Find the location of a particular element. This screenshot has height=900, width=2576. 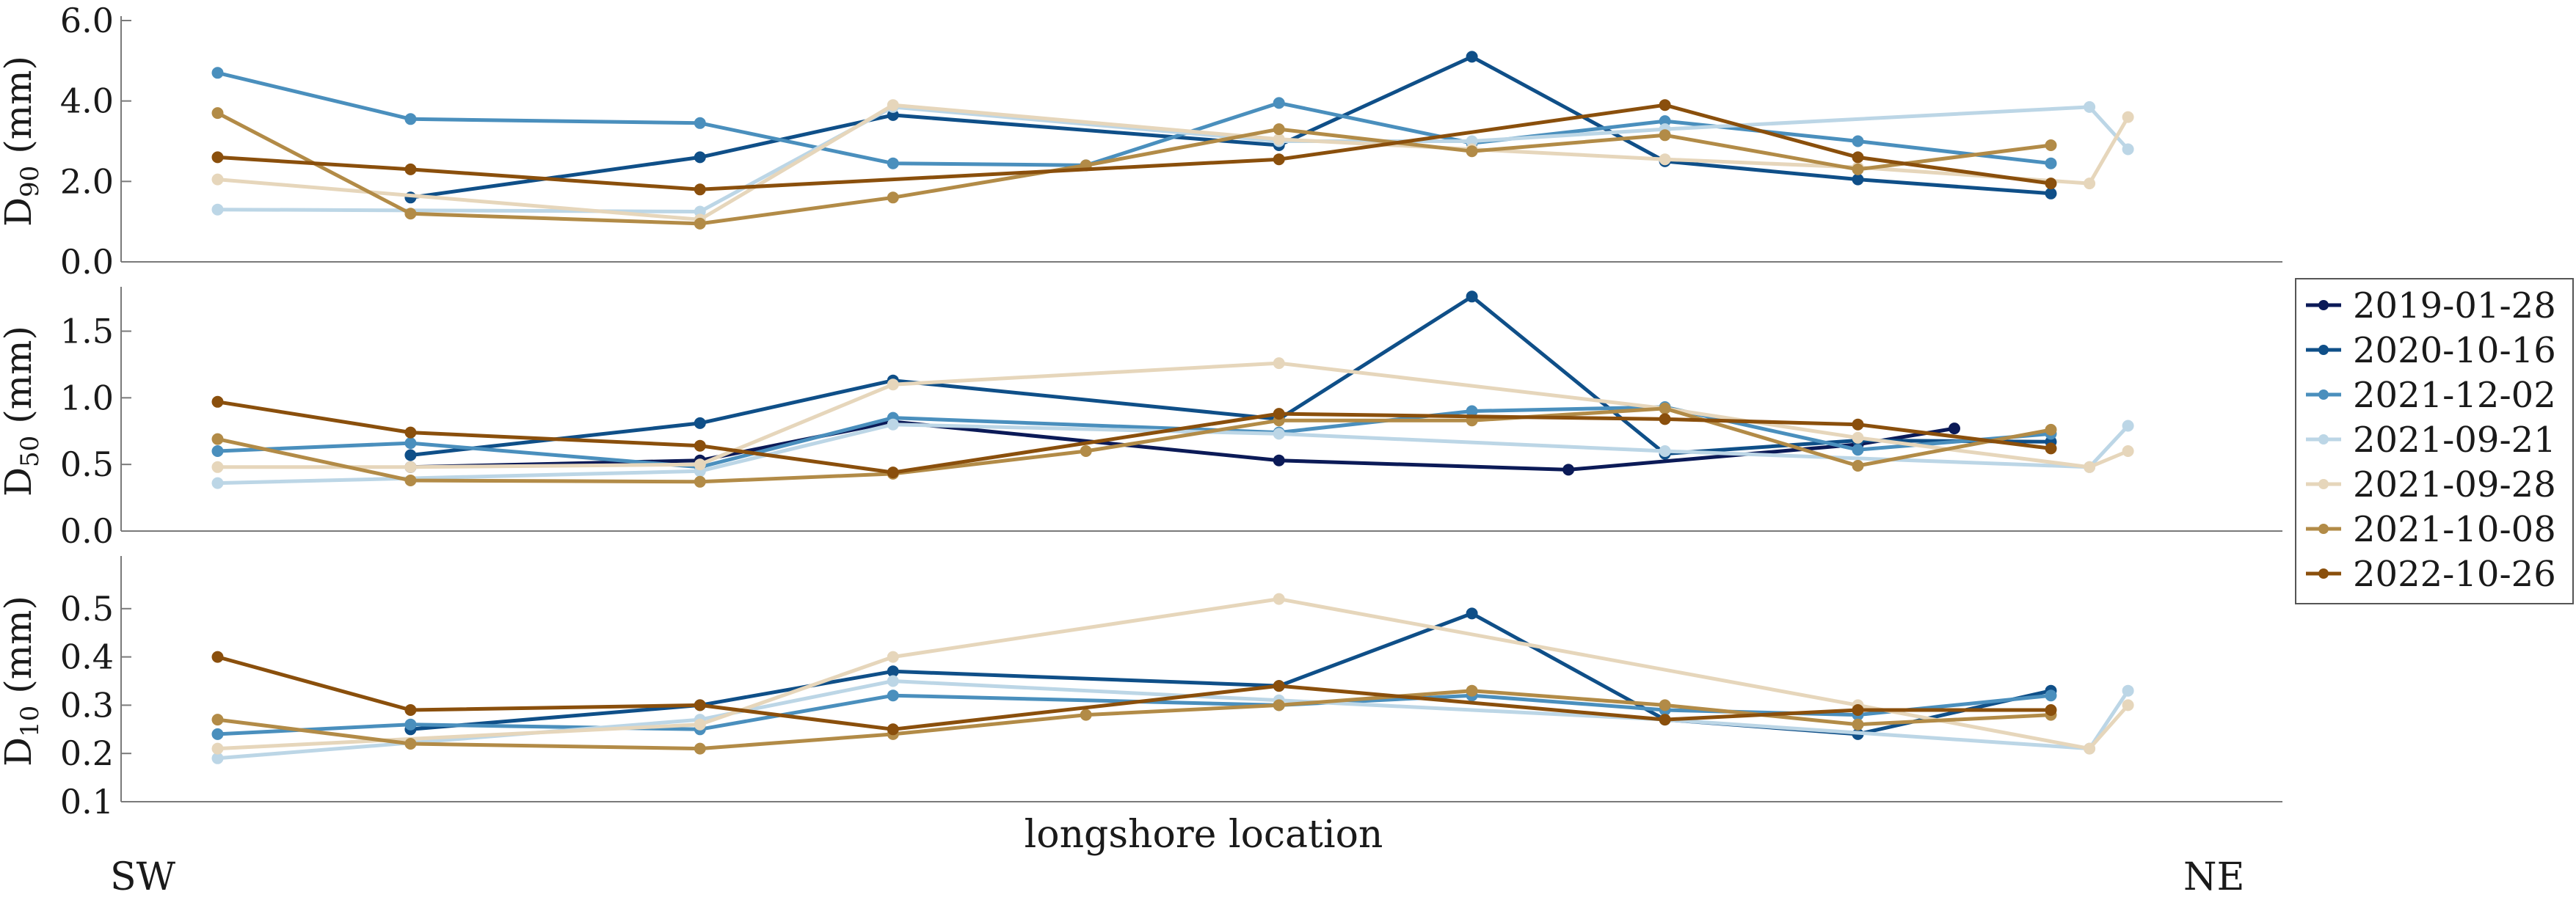

y-tick-label: 0.0 is located at coordinates (87, 531).